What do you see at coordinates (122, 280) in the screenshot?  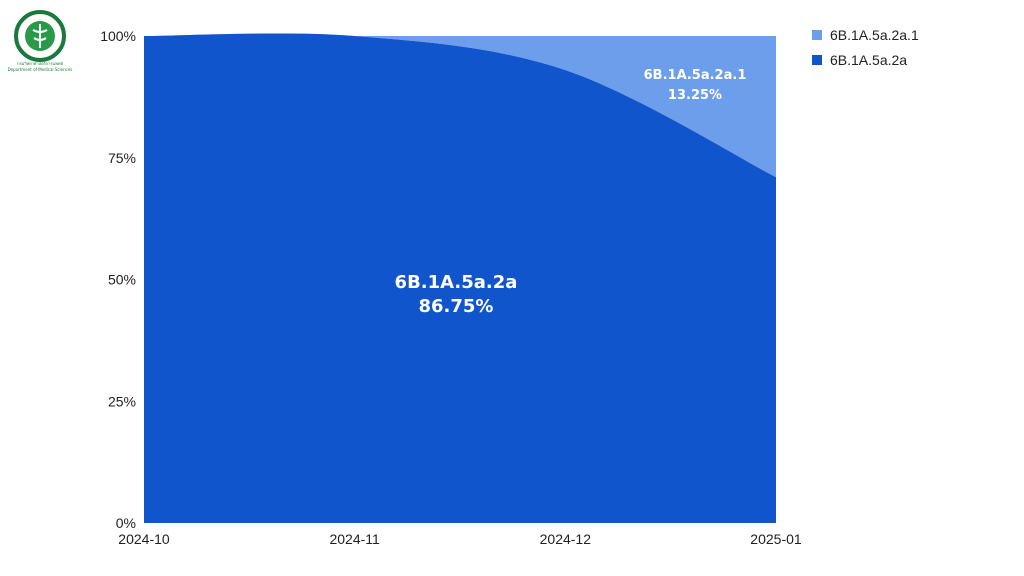 I see `y-tick-label: 50%` at bounding box center [122, 280].